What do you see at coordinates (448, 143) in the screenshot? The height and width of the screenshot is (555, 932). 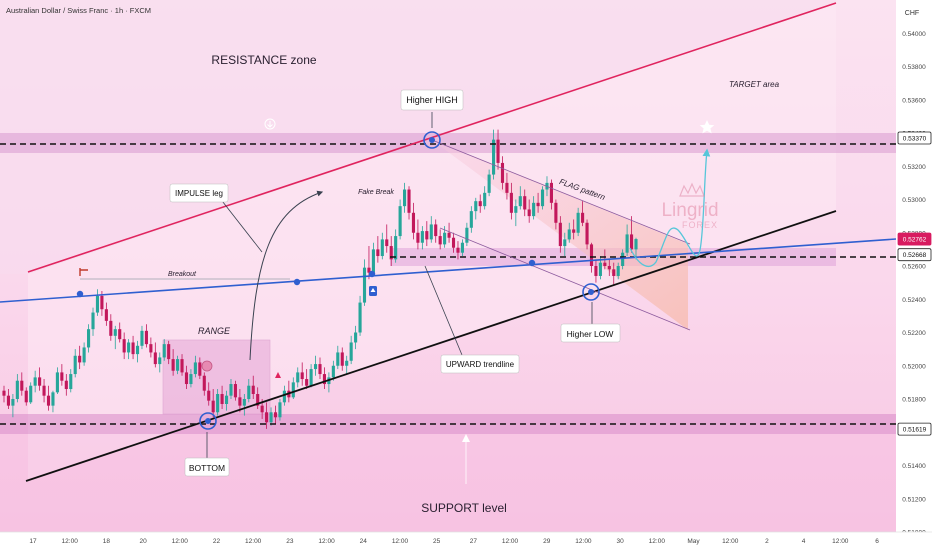 I see `resistance-band` at bounding box center [448, 143].